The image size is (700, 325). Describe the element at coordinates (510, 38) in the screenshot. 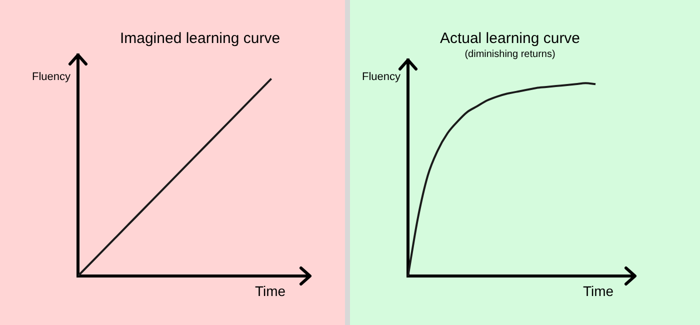

I see `chart-title: Actual learning curve` at that location.